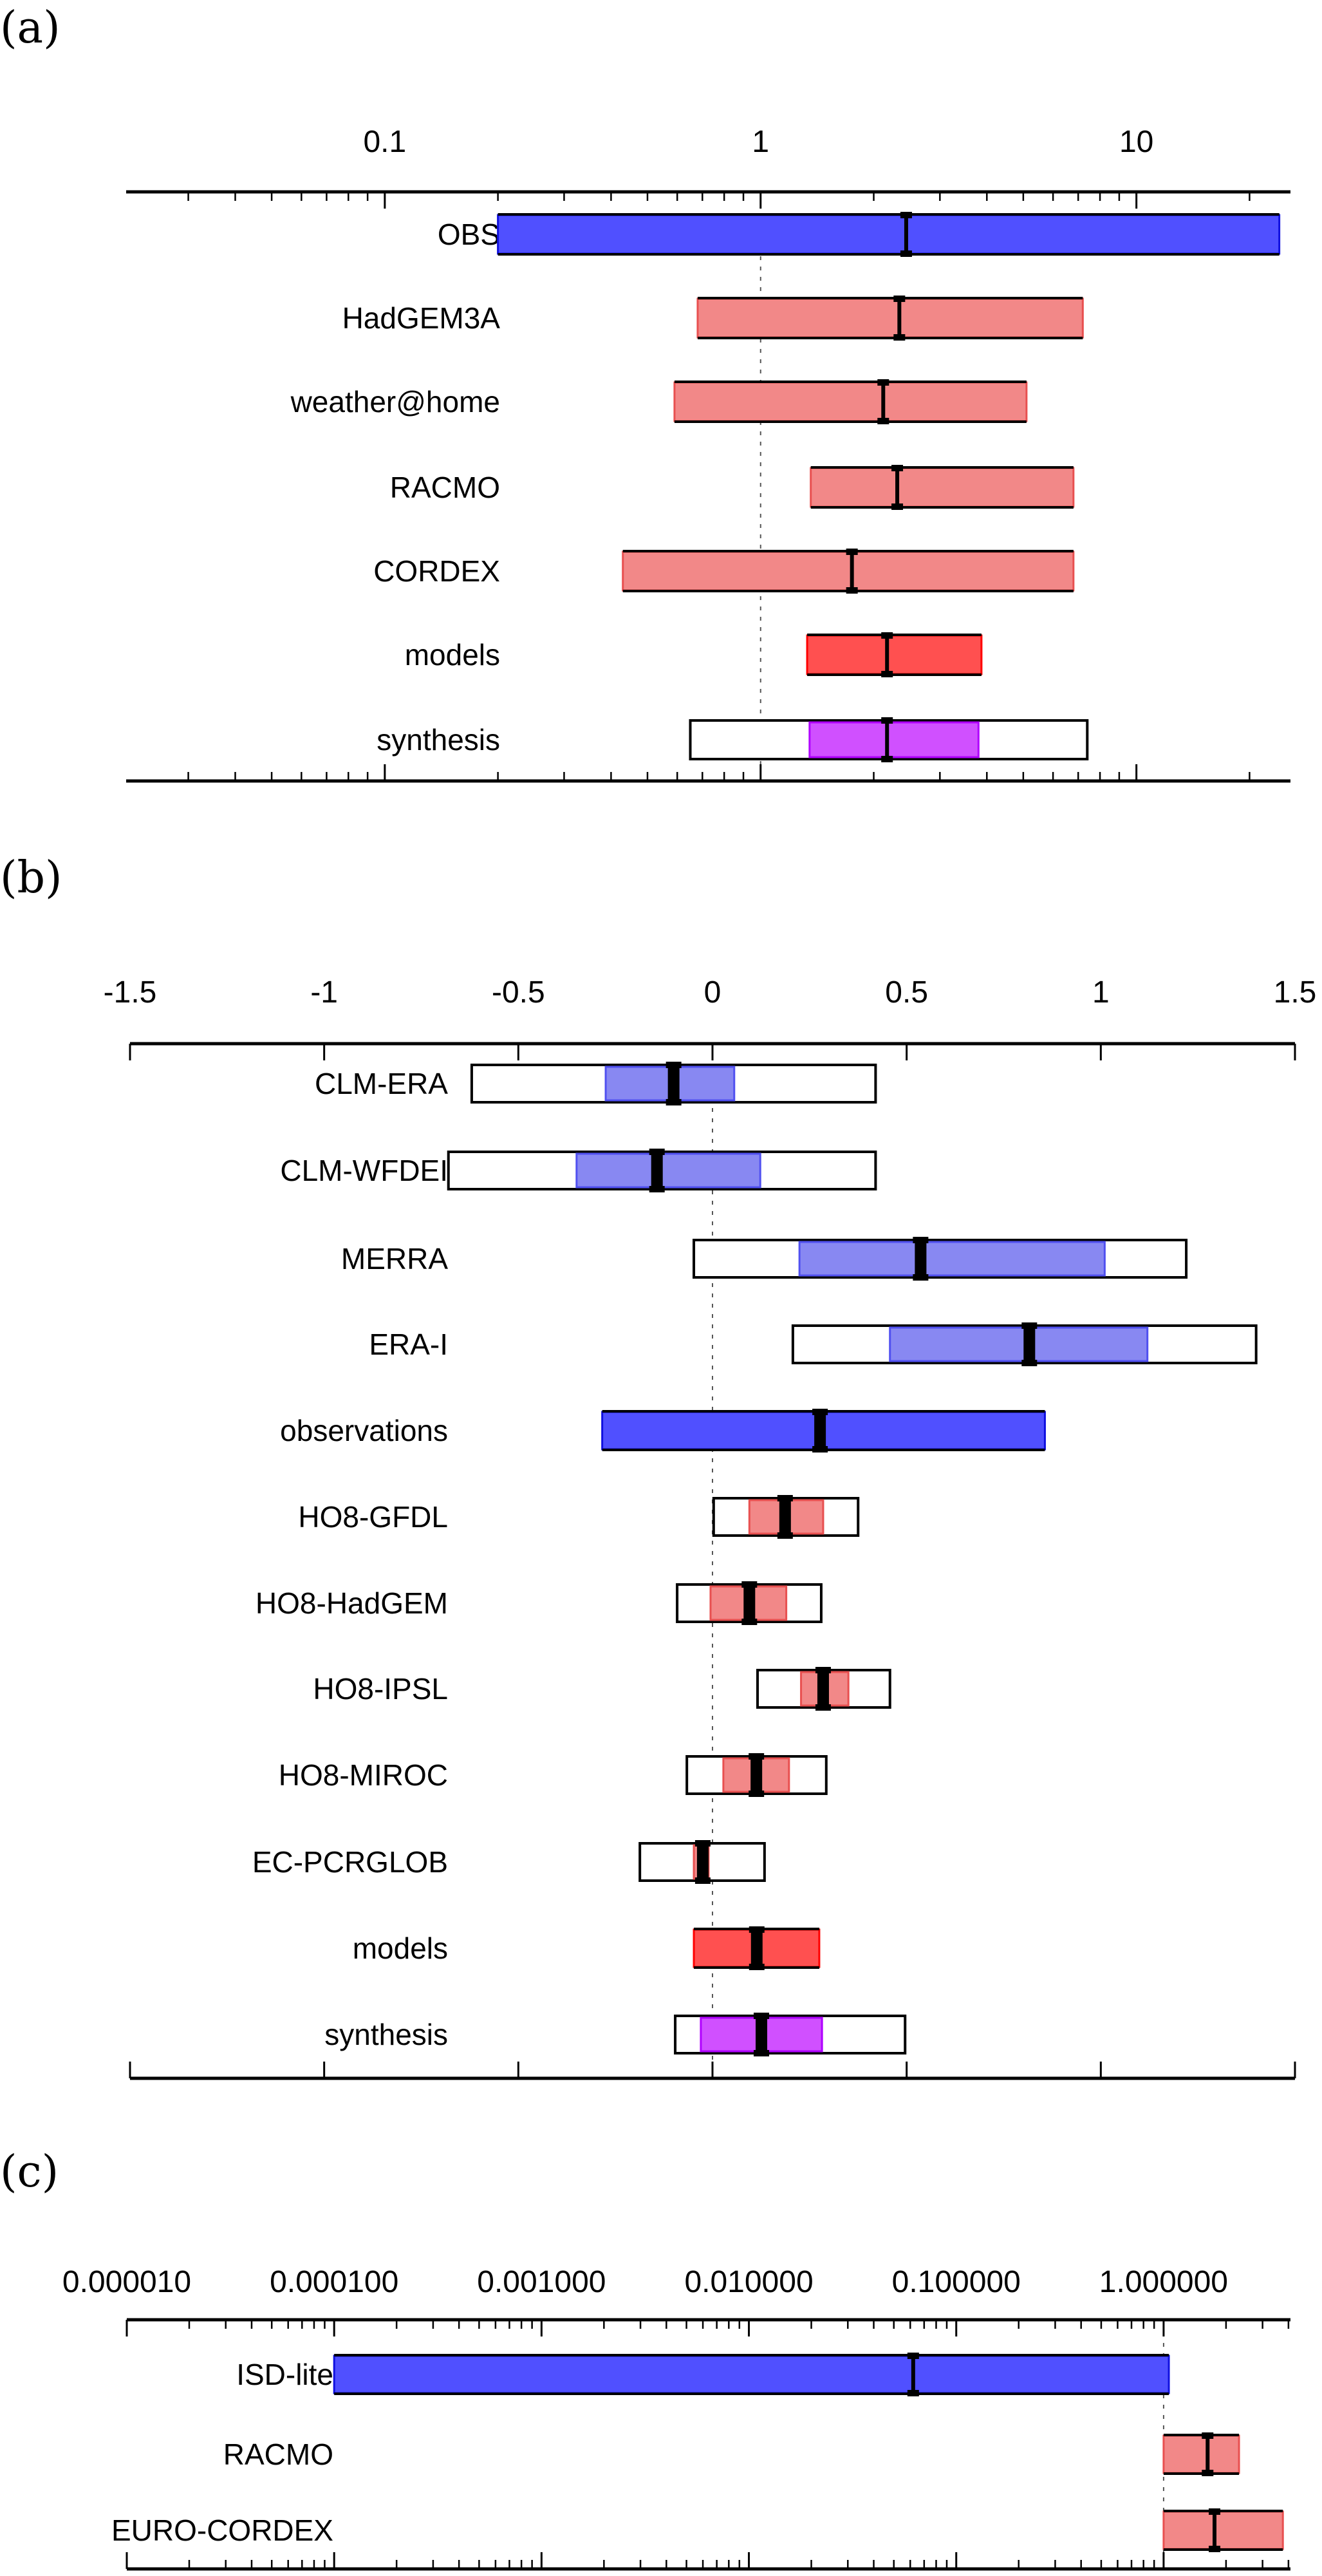 The width and height of the screenshot is (1322, 2576). What do you see at coordinates (394, 1258) in the screenshot?
I see `row-label: MERRA` at bounding box center [394, 1258].